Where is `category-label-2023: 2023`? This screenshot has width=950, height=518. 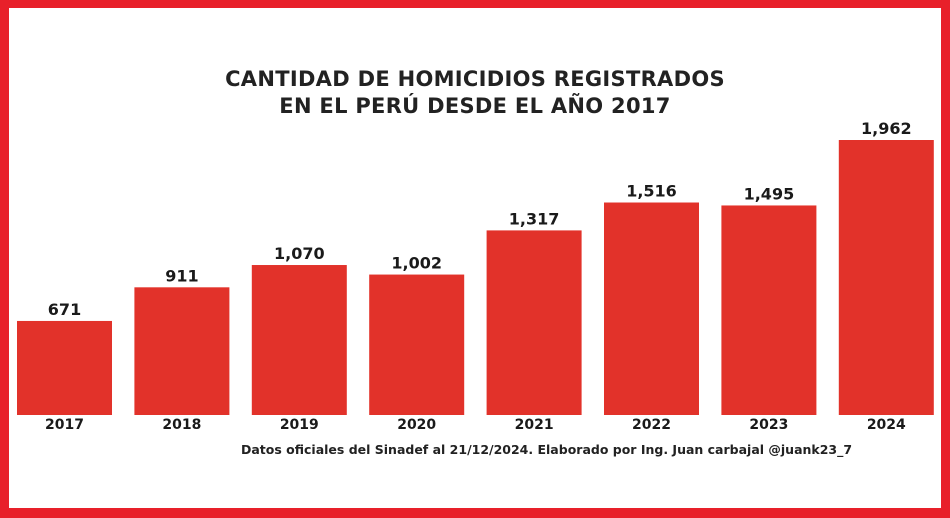
category-label-2023: 2023 is located at coordinates (768, 425).